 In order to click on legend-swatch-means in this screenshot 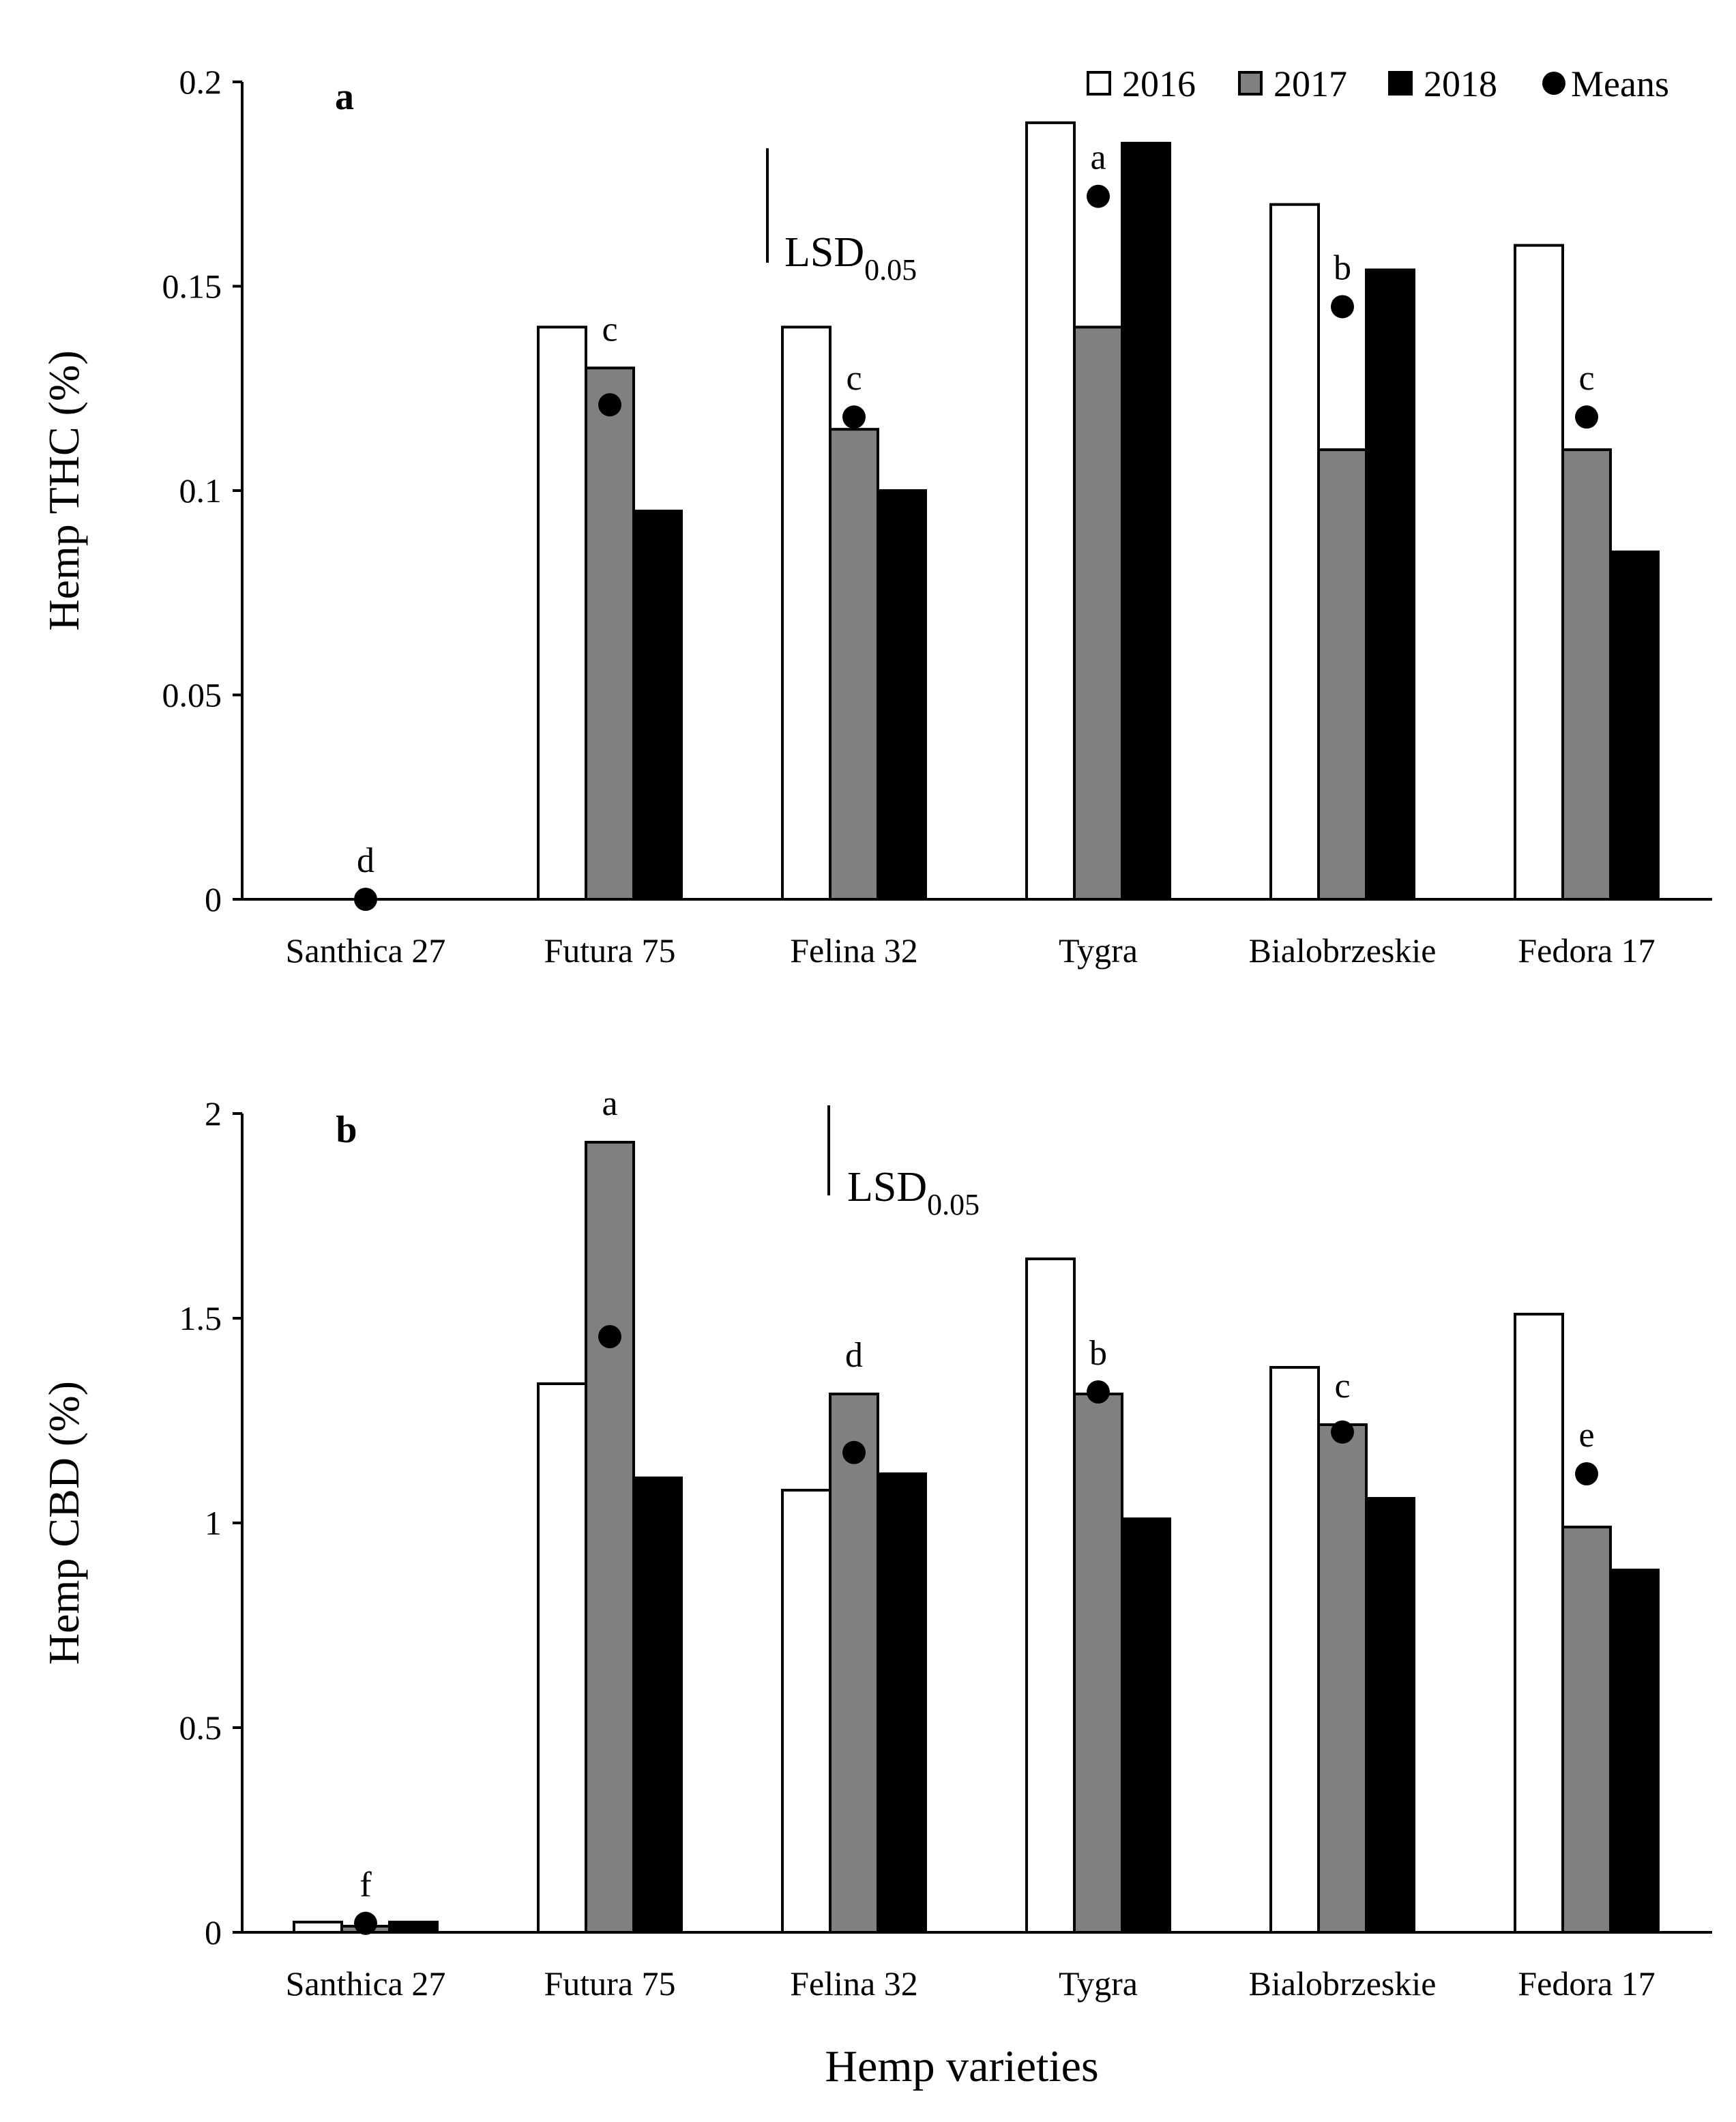, I will do `click(1554, 83)`.